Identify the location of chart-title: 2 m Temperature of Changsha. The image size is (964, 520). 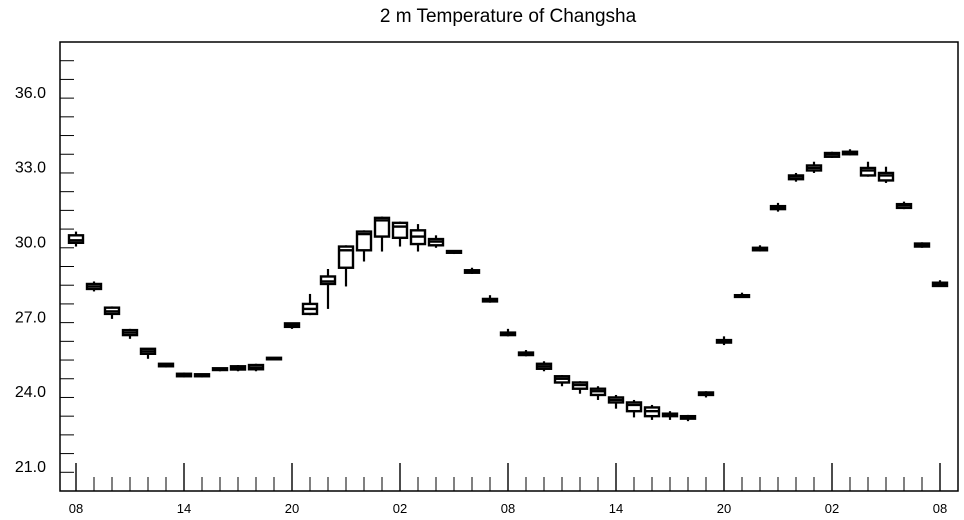
(508, 16).